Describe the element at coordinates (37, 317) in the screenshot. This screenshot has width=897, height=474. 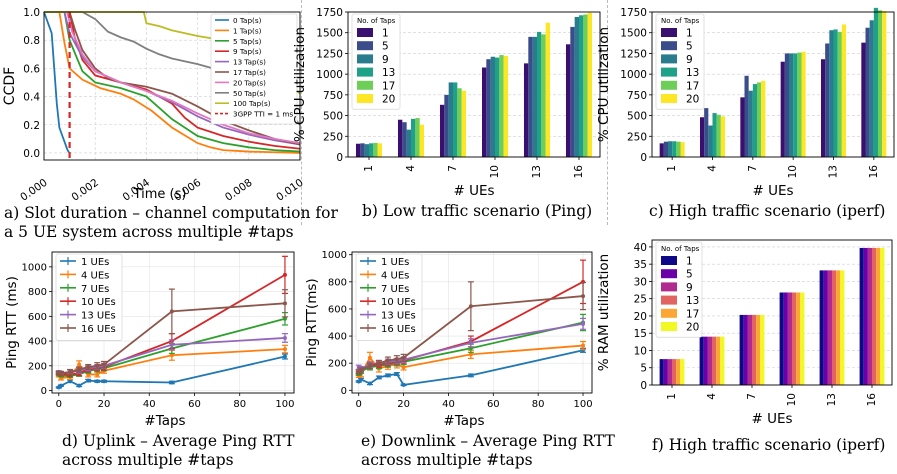
I see `y-tick-label: 600` at that location.